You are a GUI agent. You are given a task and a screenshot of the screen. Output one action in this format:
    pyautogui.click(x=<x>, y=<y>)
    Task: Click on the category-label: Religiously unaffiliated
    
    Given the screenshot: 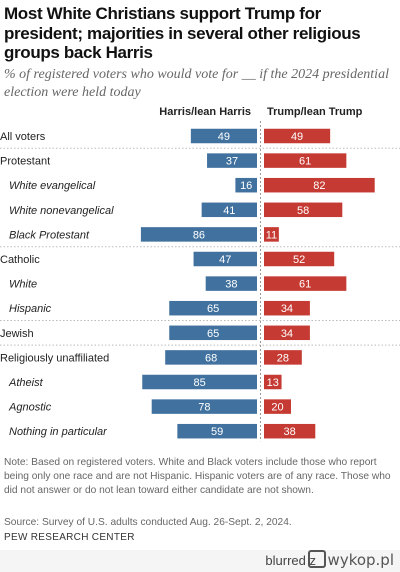 What is the action you would take?
    pyautogui.click(x=54, y=358)
    